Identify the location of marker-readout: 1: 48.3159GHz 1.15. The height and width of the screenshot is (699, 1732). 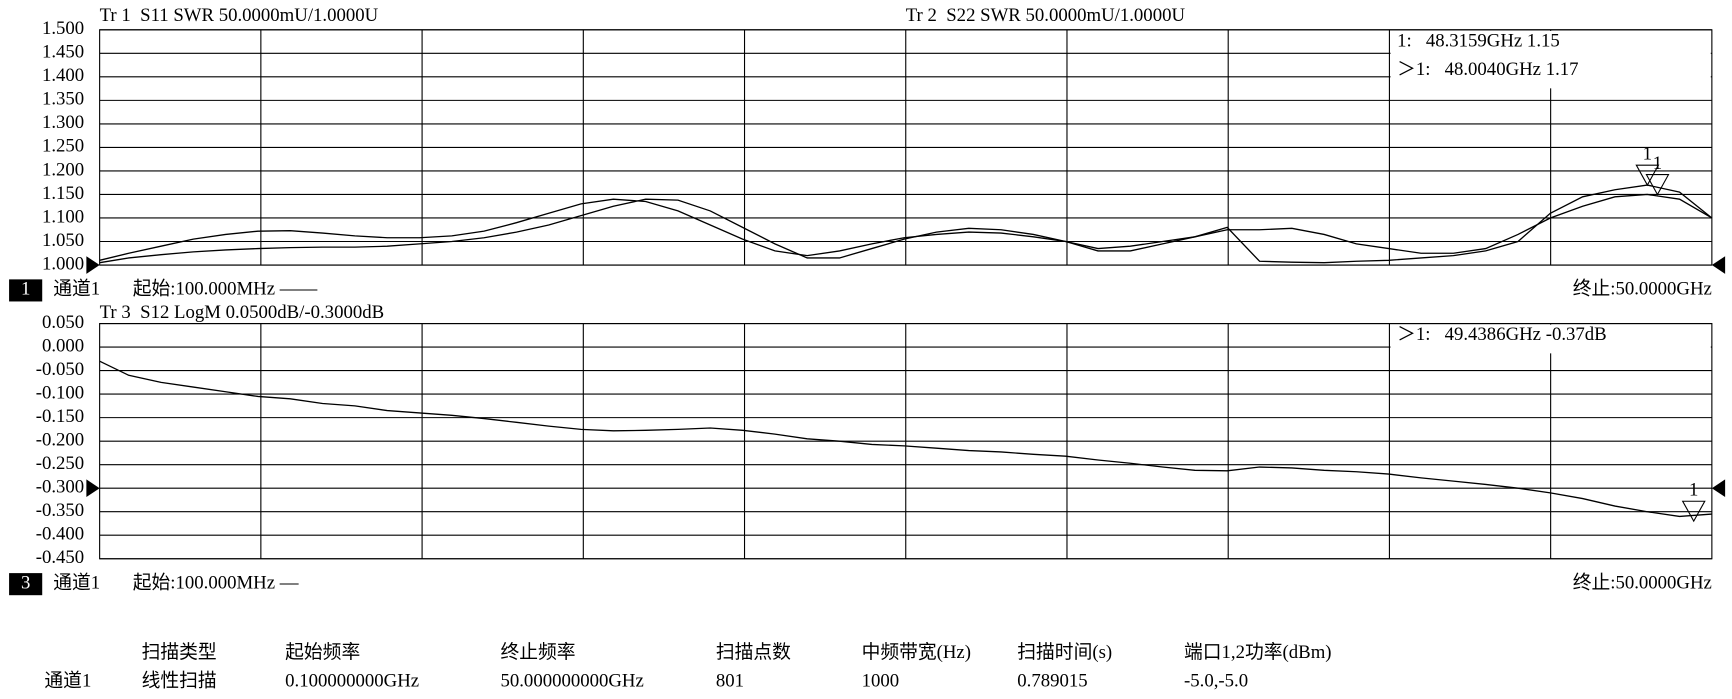
(1478, 40).